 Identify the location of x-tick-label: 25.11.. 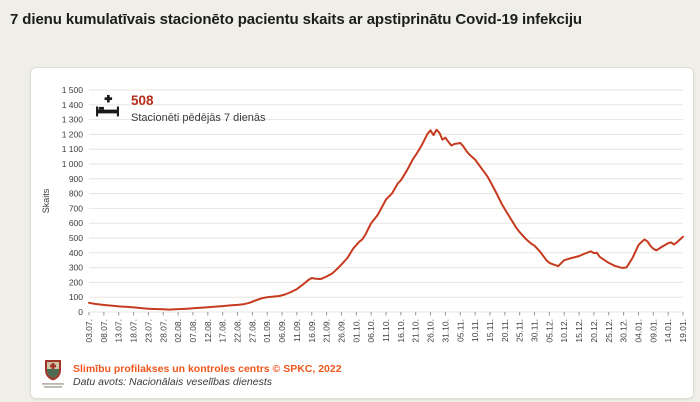
(520, 330).